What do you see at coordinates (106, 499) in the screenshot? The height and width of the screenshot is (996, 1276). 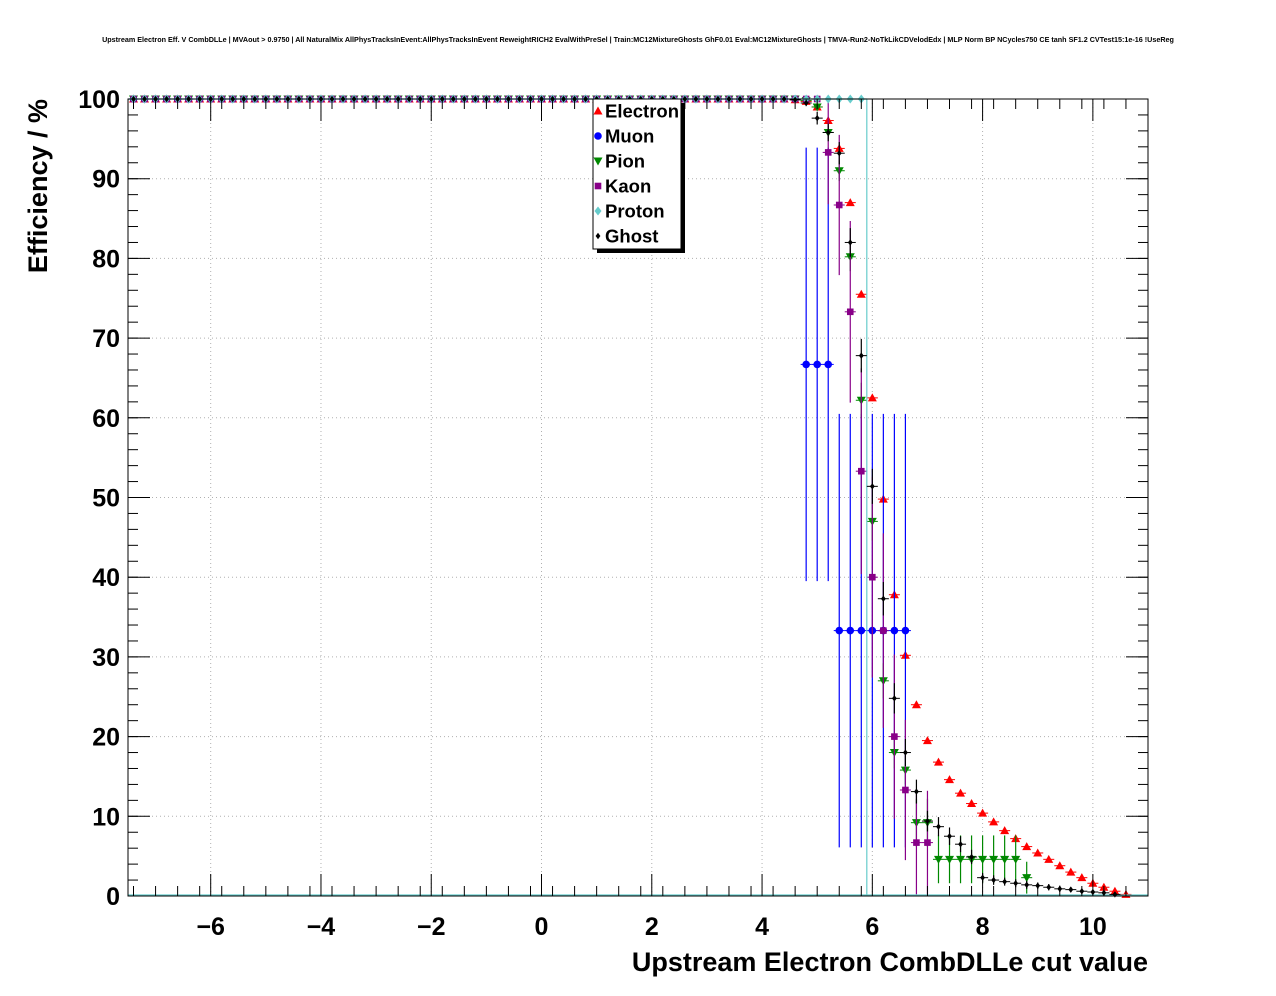 I see `y-tick-label: 50` at bounding box center [106, 499].